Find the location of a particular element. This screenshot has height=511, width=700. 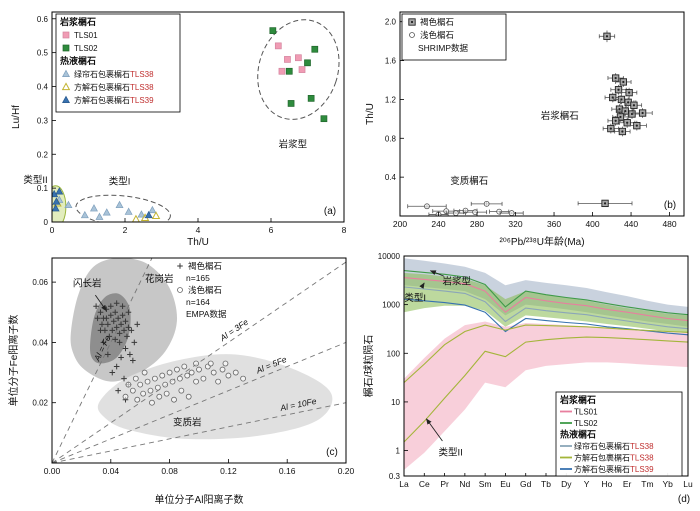

svg-text: 8 is located at coordinates (344, 230).